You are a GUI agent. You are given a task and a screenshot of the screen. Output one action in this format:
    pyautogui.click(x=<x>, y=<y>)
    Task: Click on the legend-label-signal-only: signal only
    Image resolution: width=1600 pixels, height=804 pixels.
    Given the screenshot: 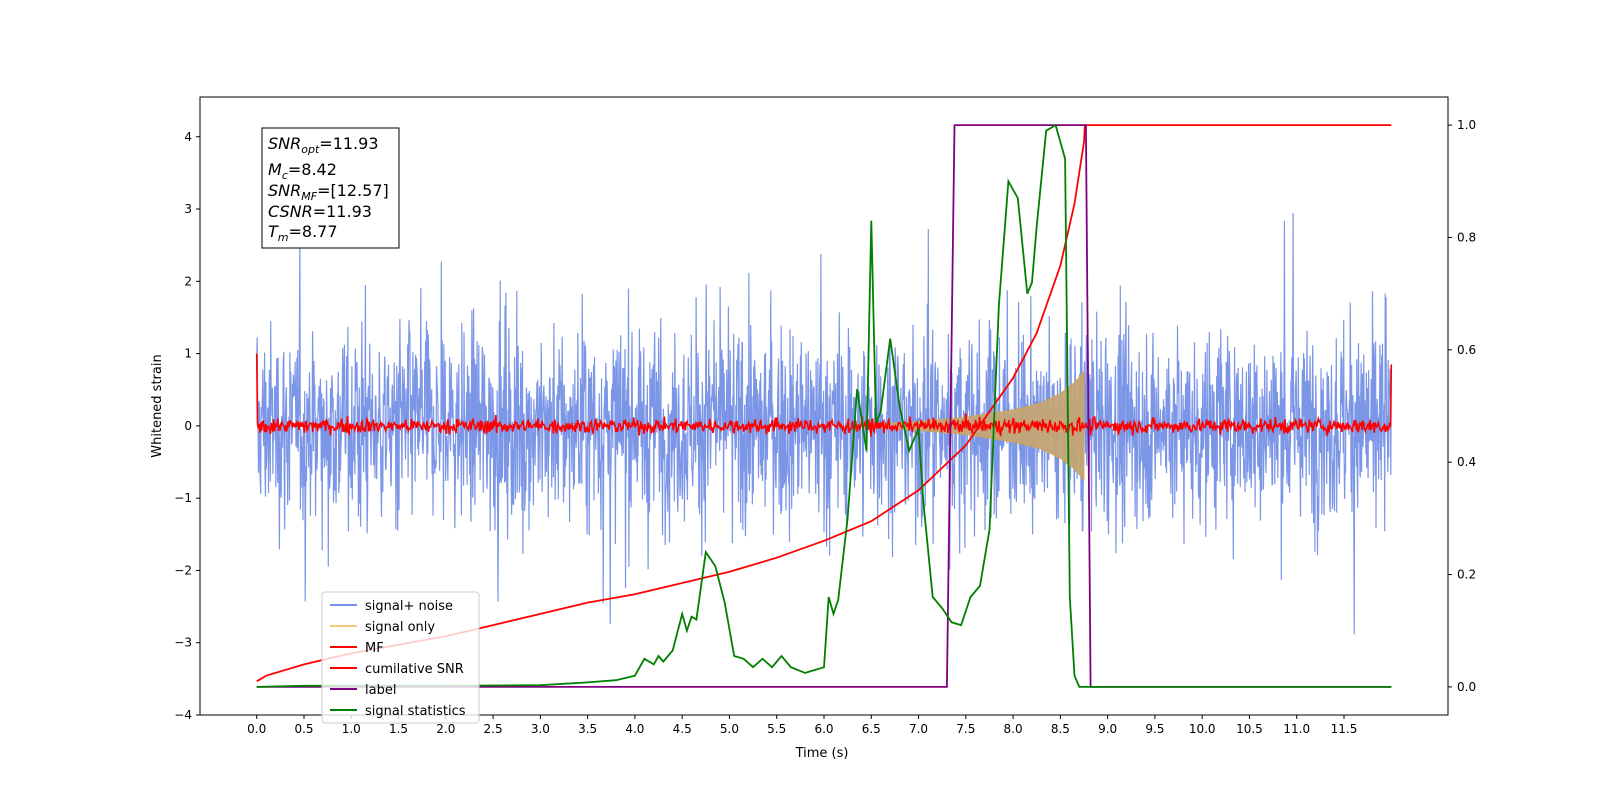 What is the action you would take?
    pyautogui.click(x=400, y=627)
    